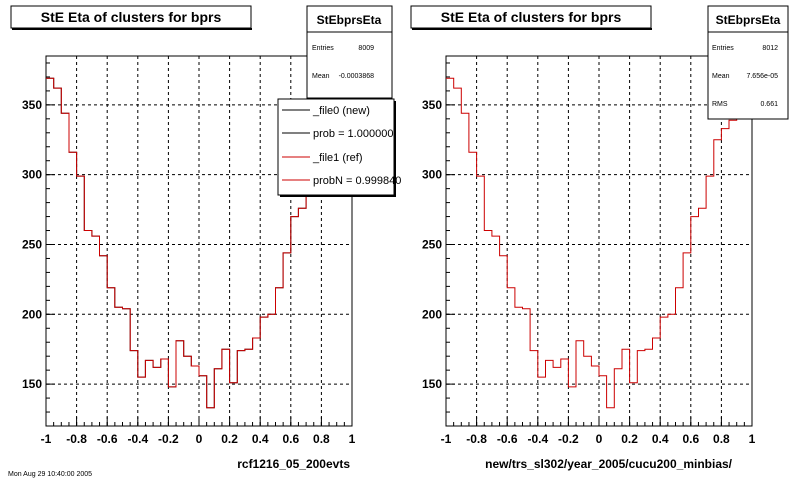 Image resolution: width=800 pixels, height=480 pixels. I want to click on legend-label-probn: probN = 0.999840, so click(357, 181).